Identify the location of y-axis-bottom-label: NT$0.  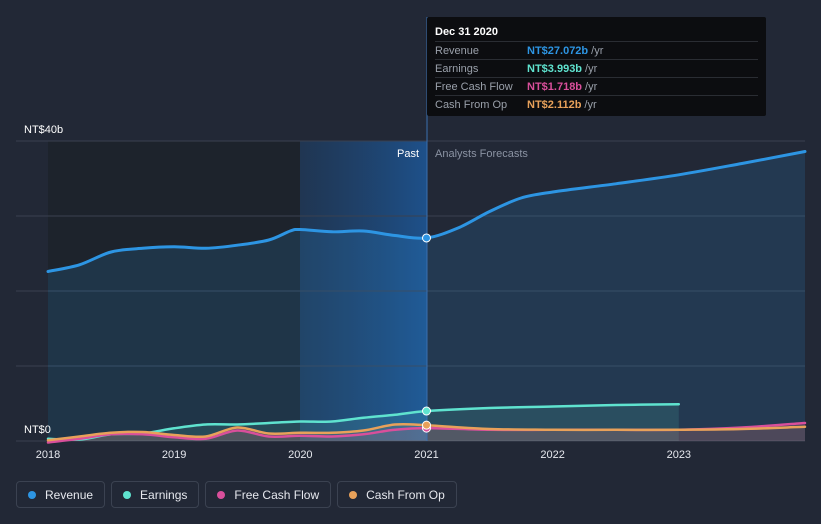
(37, 430).